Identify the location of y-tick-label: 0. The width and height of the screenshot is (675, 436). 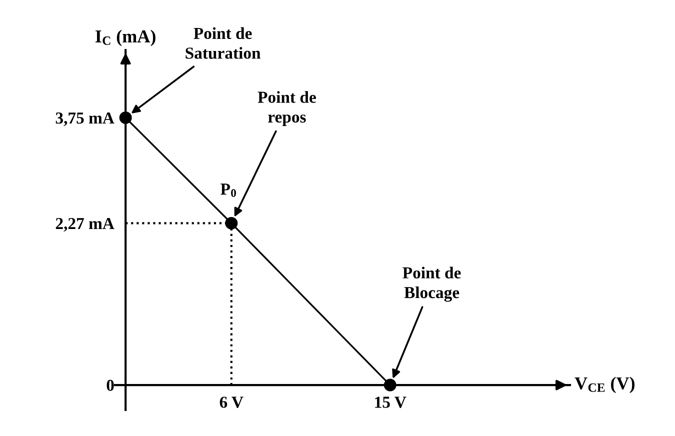
(110, 385).